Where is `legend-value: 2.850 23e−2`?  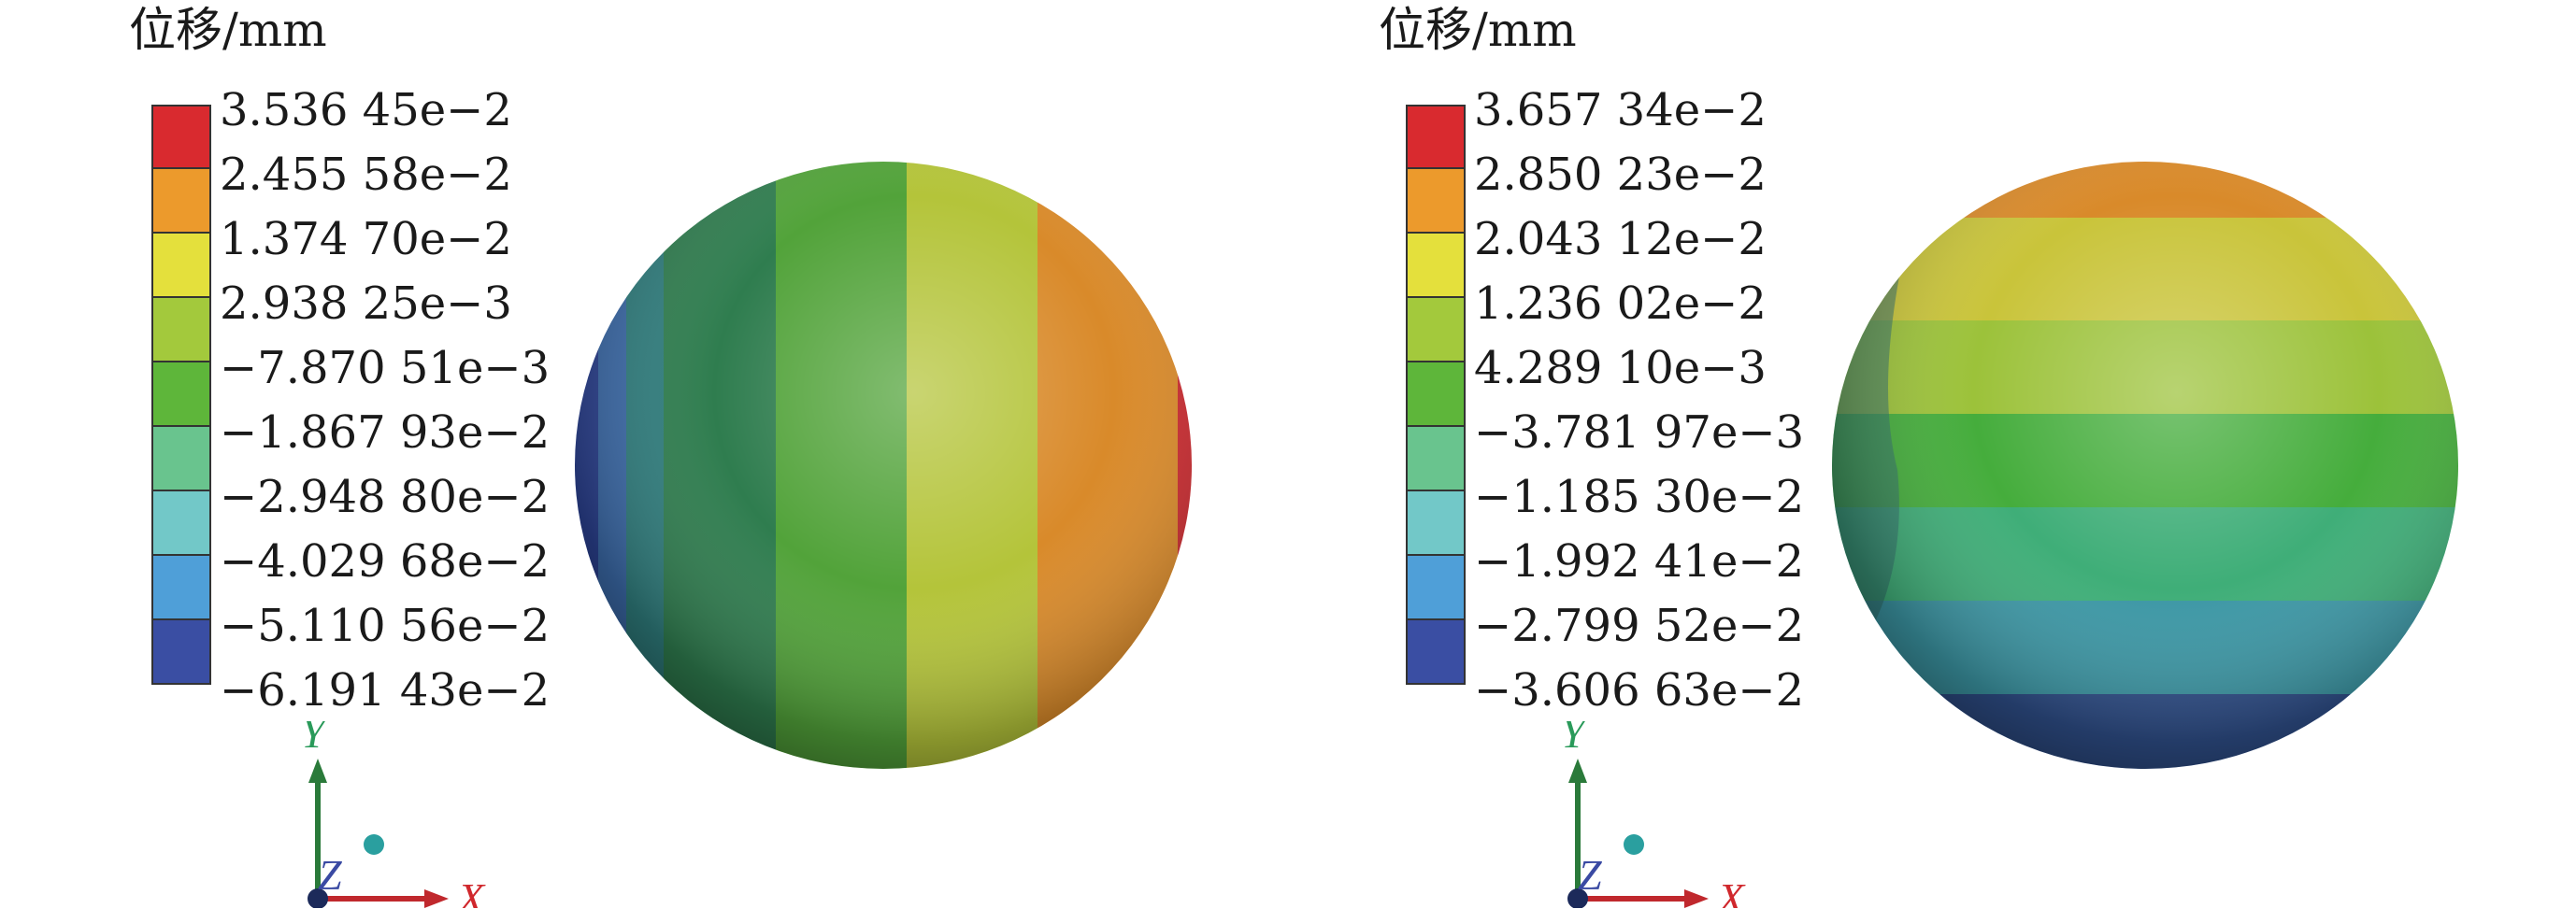 legend-value: 2.850 23e−2 is located at coordinates (1620, 175).